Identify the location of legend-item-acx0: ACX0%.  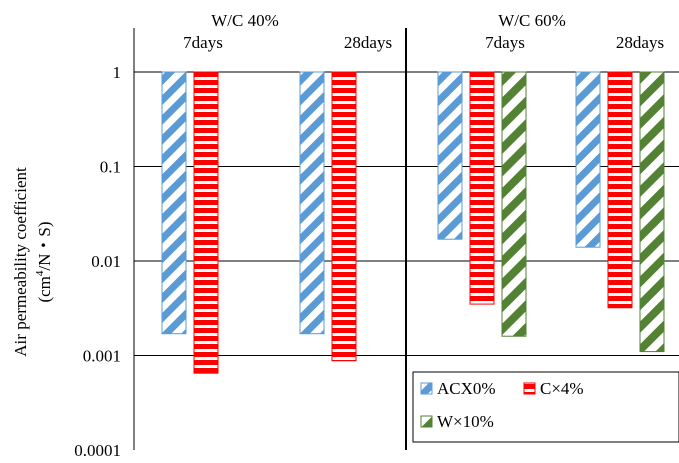
(458, 388).